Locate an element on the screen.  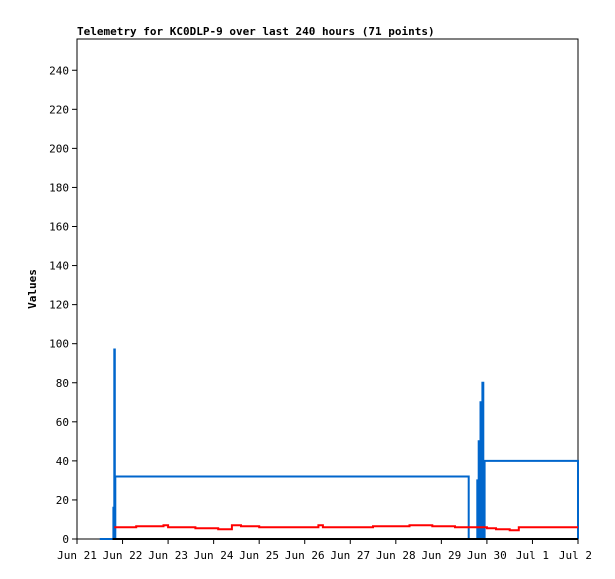
y-tick-label: 40 is located at coordinates (62, 461).